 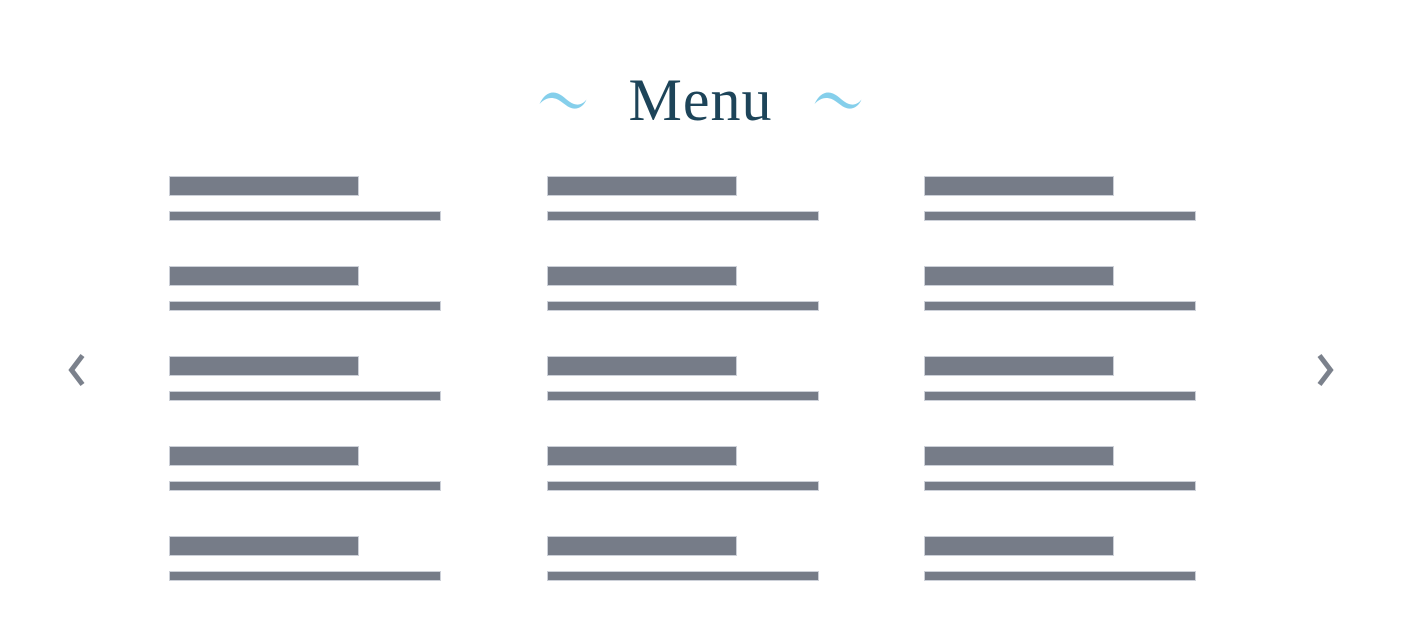 I want to click on carousel-next-button, so click(x=1325, y=370).